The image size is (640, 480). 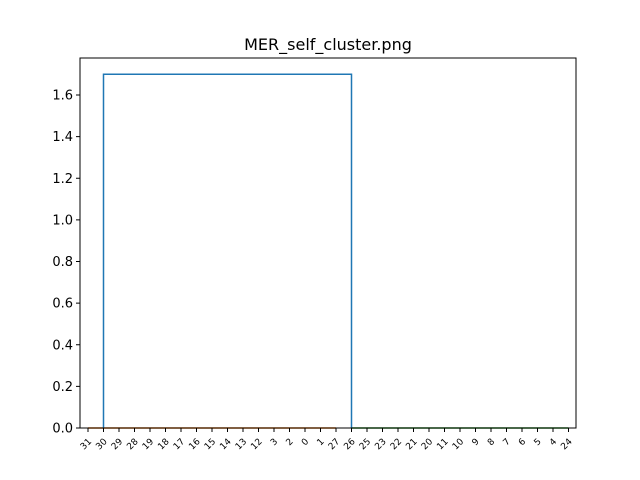 What do you see at coordinates (537, 442) in the screenshot?
I see `leaf-label: 5` at bounding box center [537, 442].